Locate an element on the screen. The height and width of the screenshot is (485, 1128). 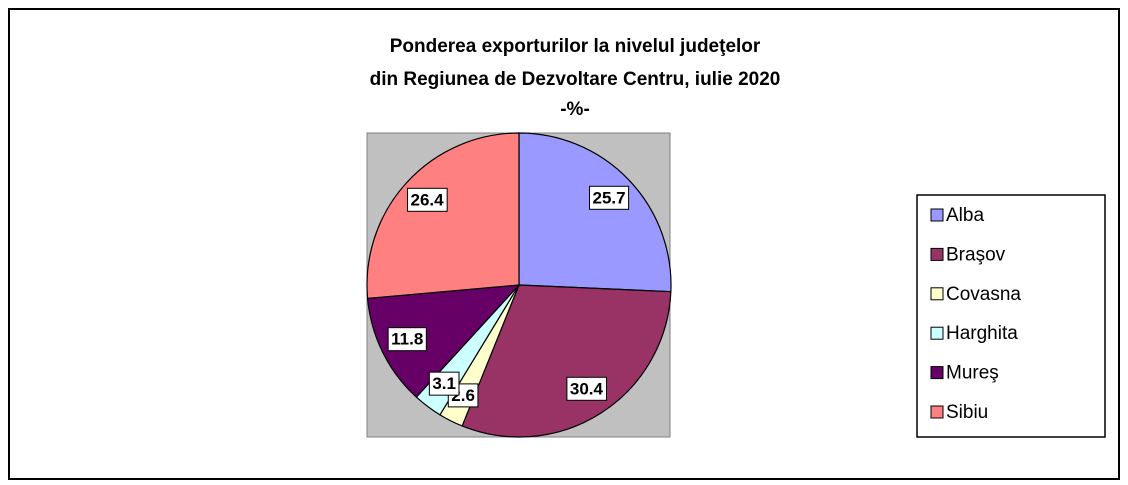
data-label: 25.7 is located at coordinates (609, 197).